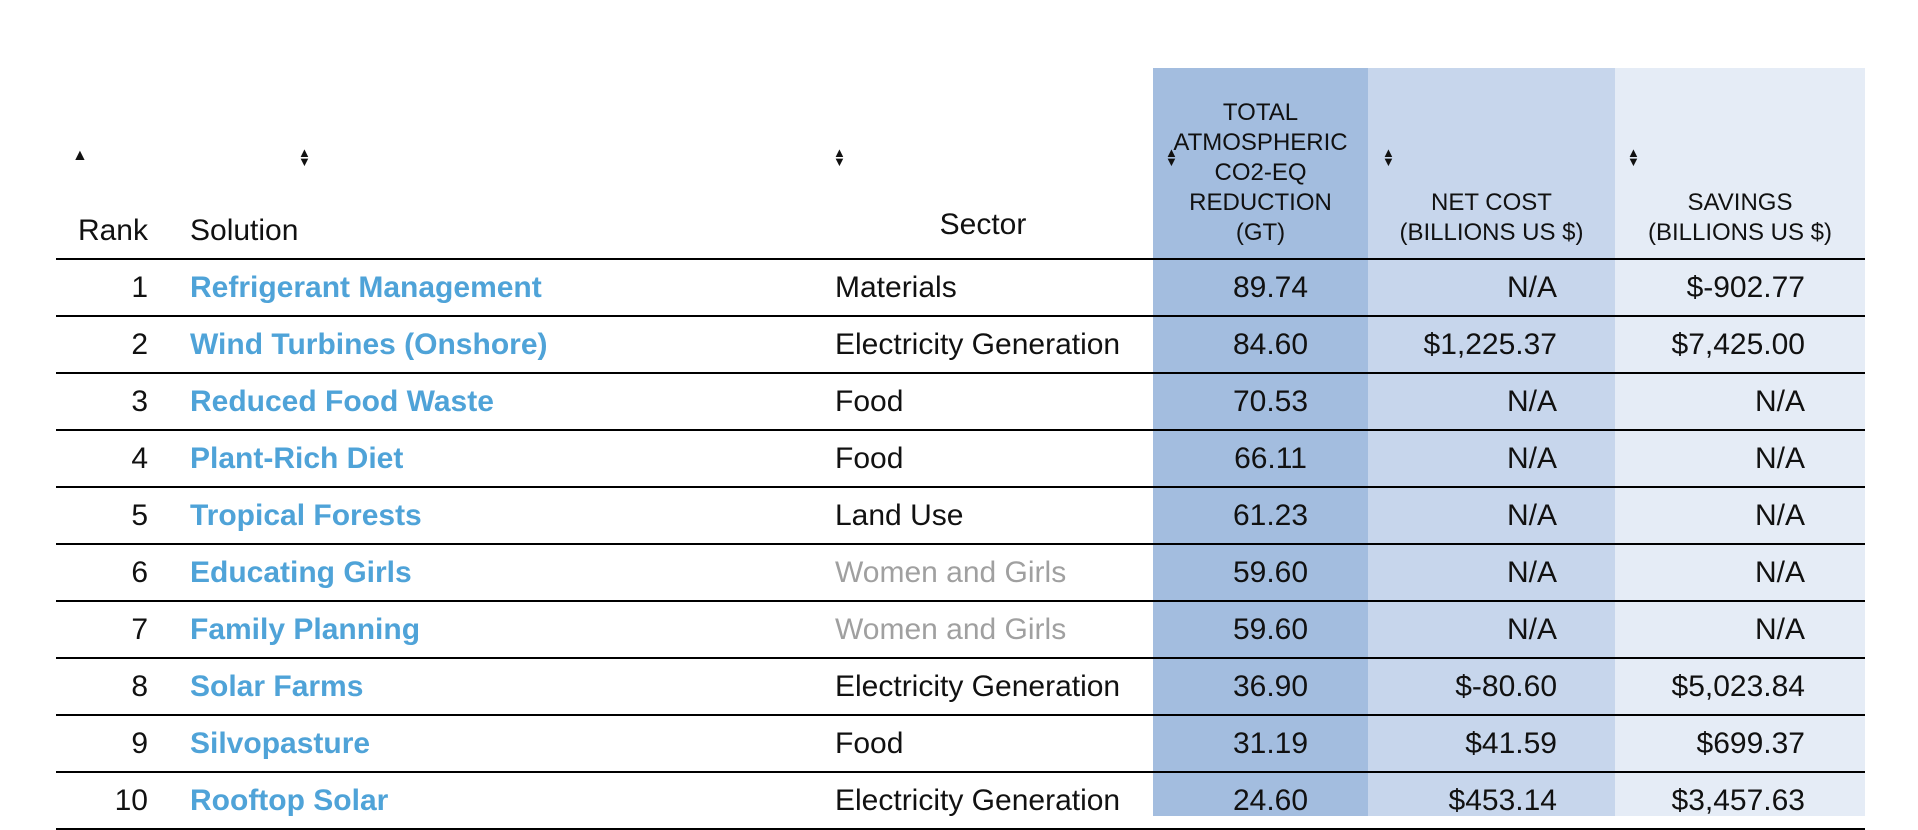  What do you see at coordinates (490, 630) in the screenshot?
I see `solution-cell: Family Planning` at bounding box center [490, 630].